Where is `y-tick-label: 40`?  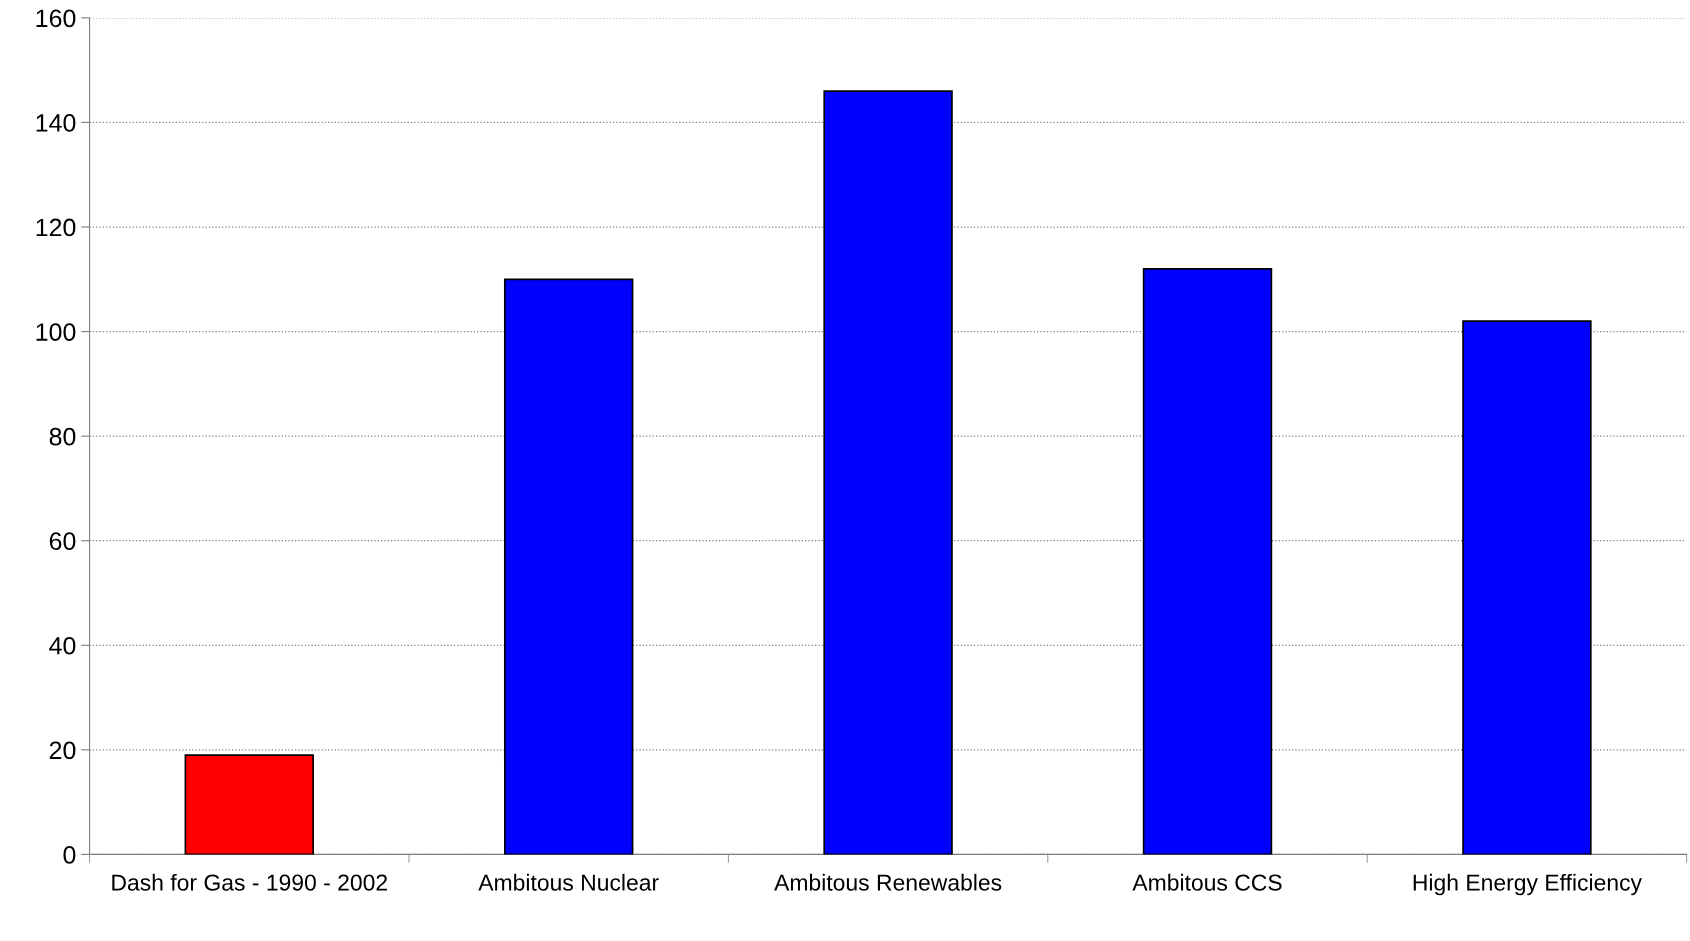
y-tick-label: 40 is located at coordinates (62, 645).